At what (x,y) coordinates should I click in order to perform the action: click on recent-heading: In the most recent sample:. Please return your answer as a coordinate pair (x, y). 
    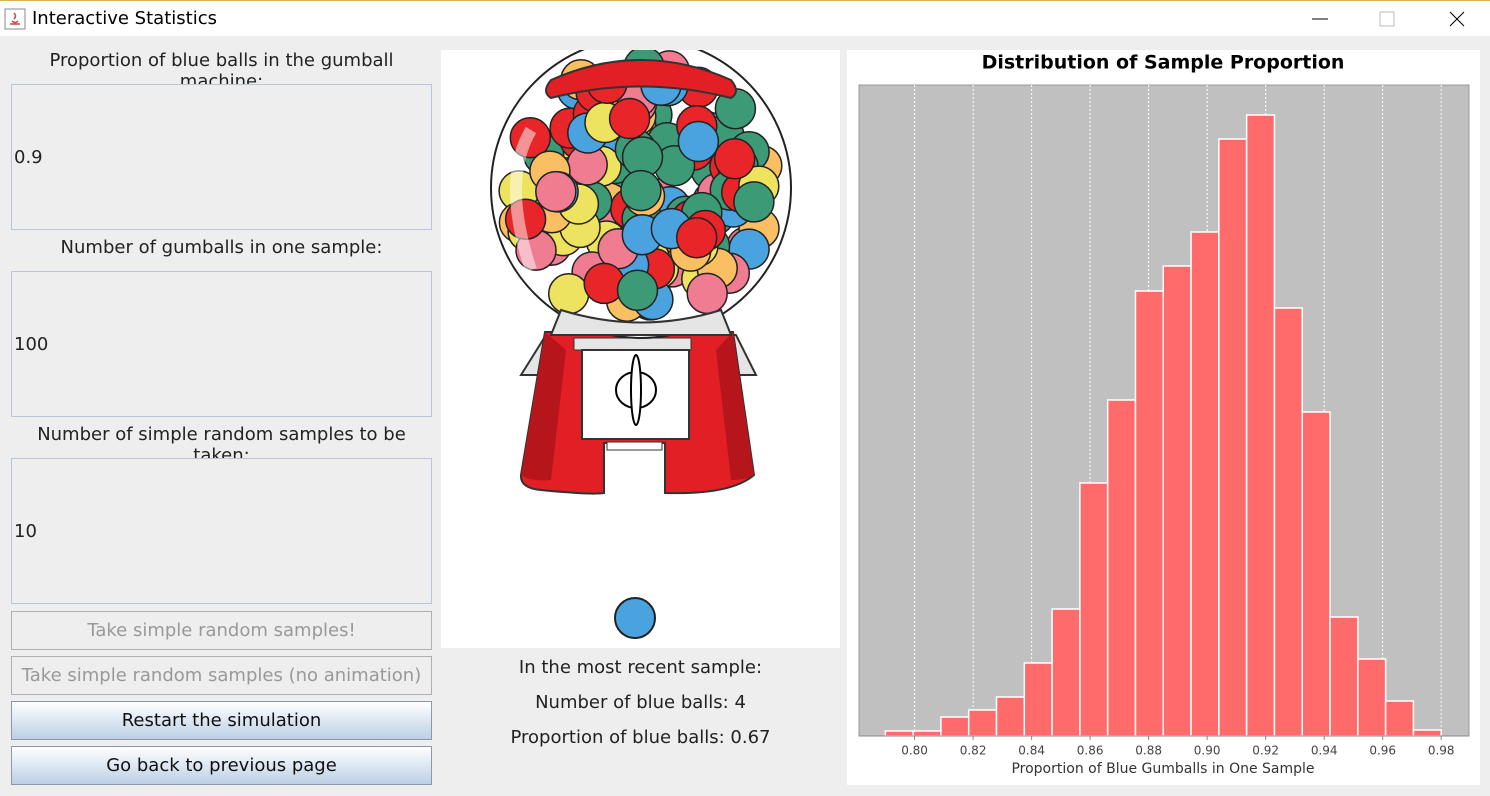
    Looking at the image, I should click on (640, 667).